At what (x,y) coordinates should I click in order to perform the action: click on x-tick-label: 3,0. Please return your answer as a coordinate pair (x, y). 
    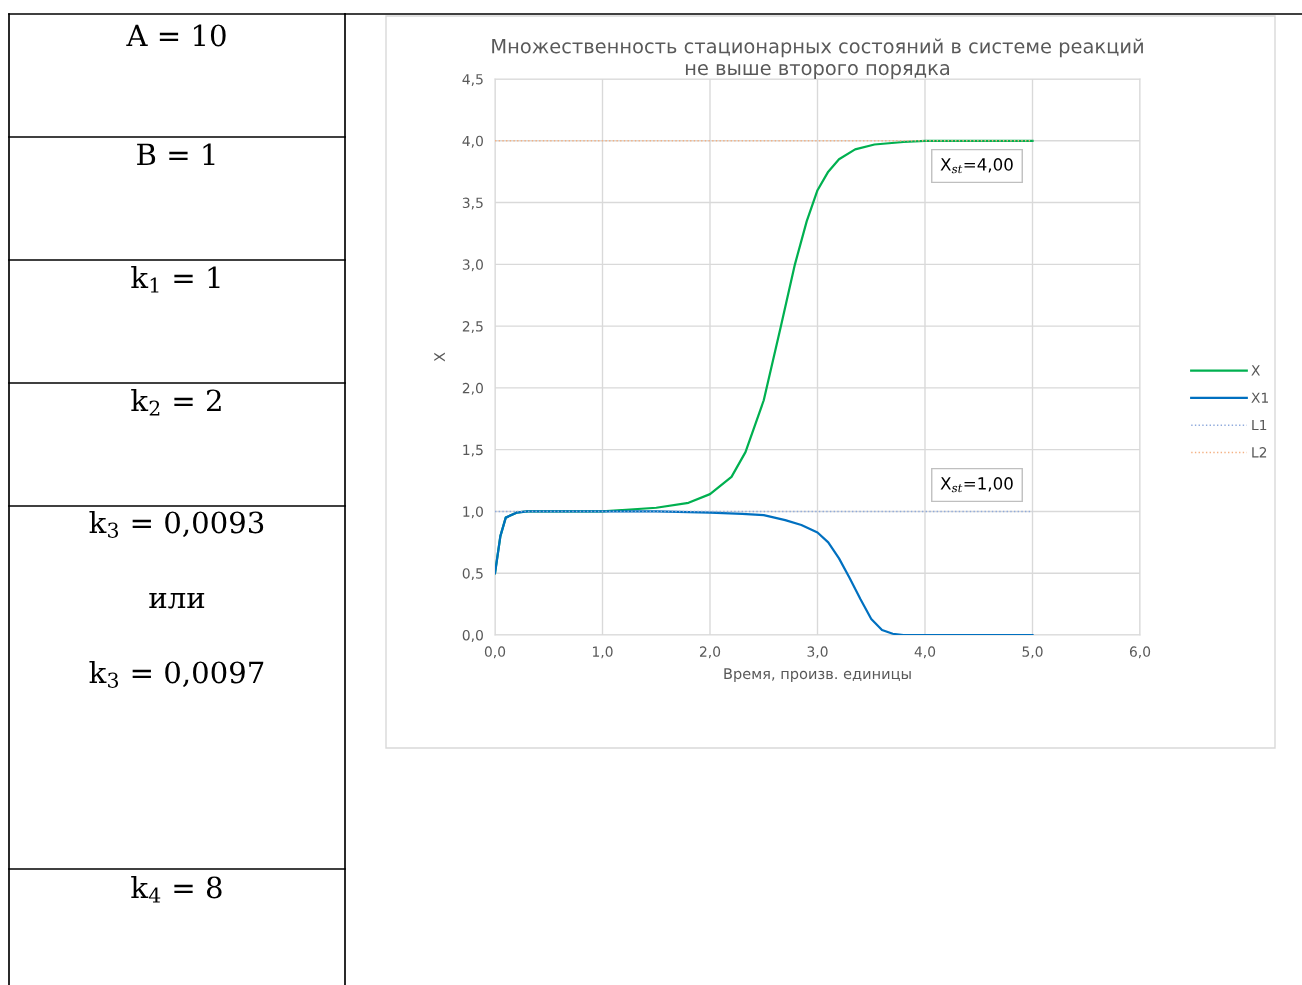
    Looking at the image, I should click on (817, 652).